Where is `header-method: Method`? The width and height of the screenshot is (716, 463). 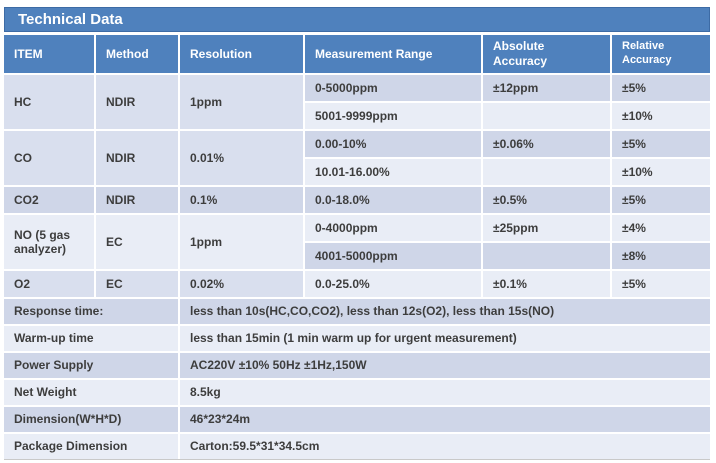 header-method: Method is located at coordinates (137, 54).